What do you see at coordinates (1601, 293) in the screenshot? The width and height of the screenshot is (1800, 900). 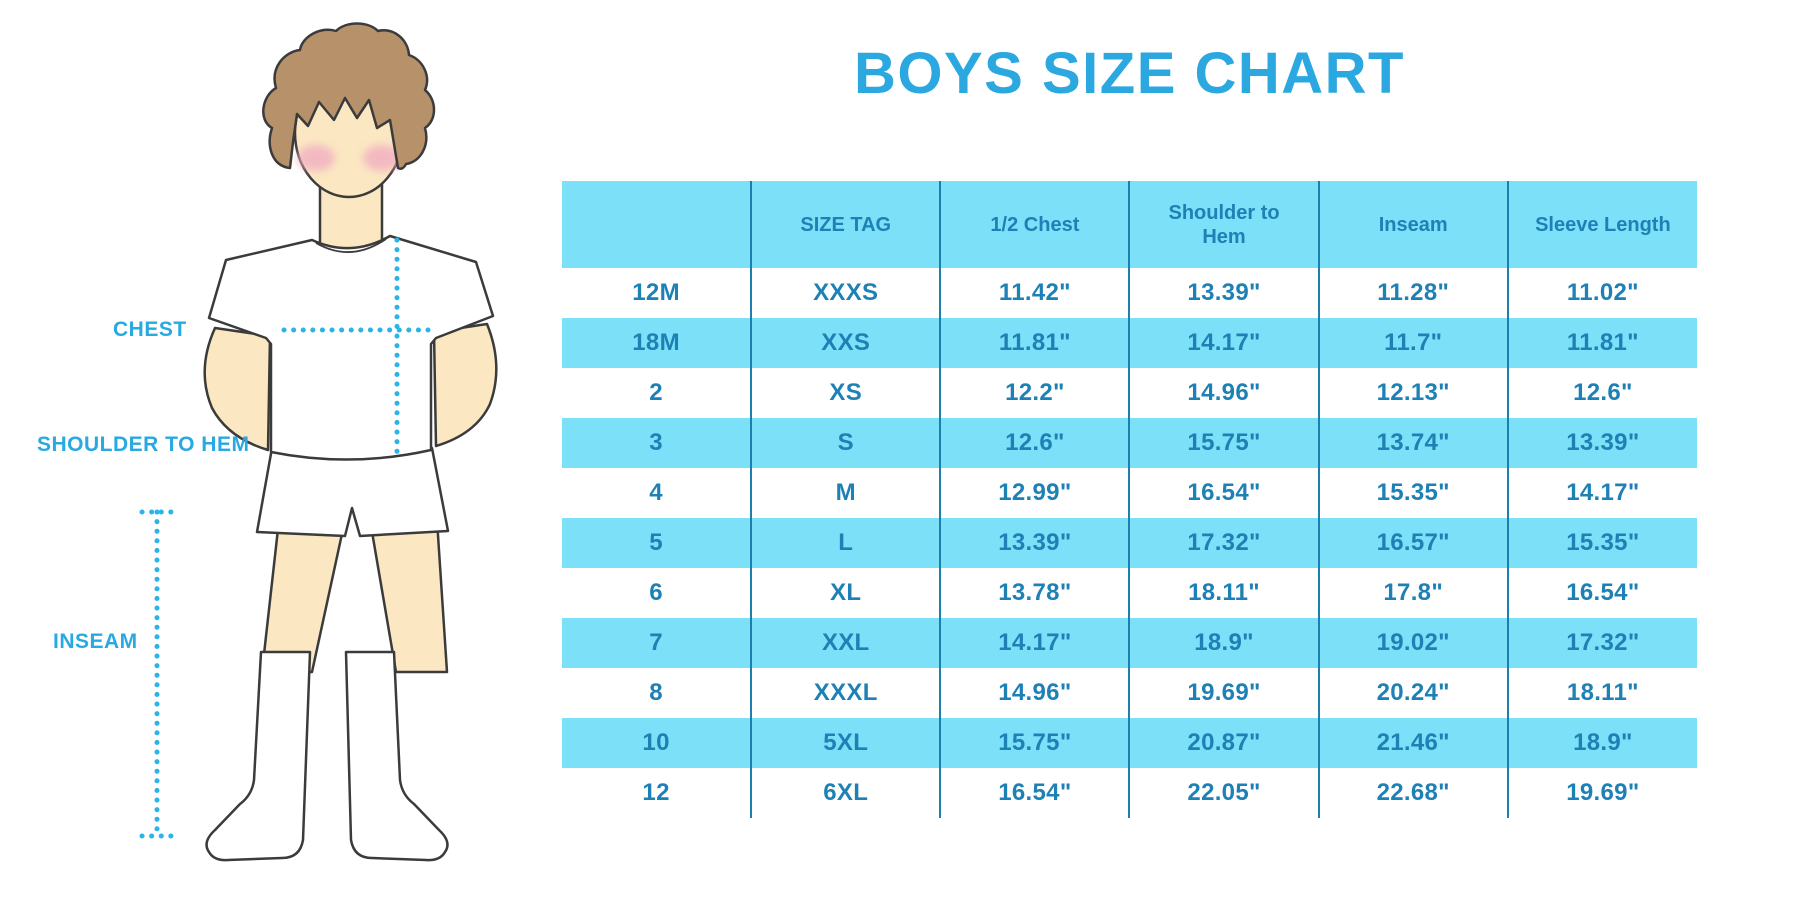 I see `cell-sleeve-length: 11.02"` at bounding box center [1601, 293].